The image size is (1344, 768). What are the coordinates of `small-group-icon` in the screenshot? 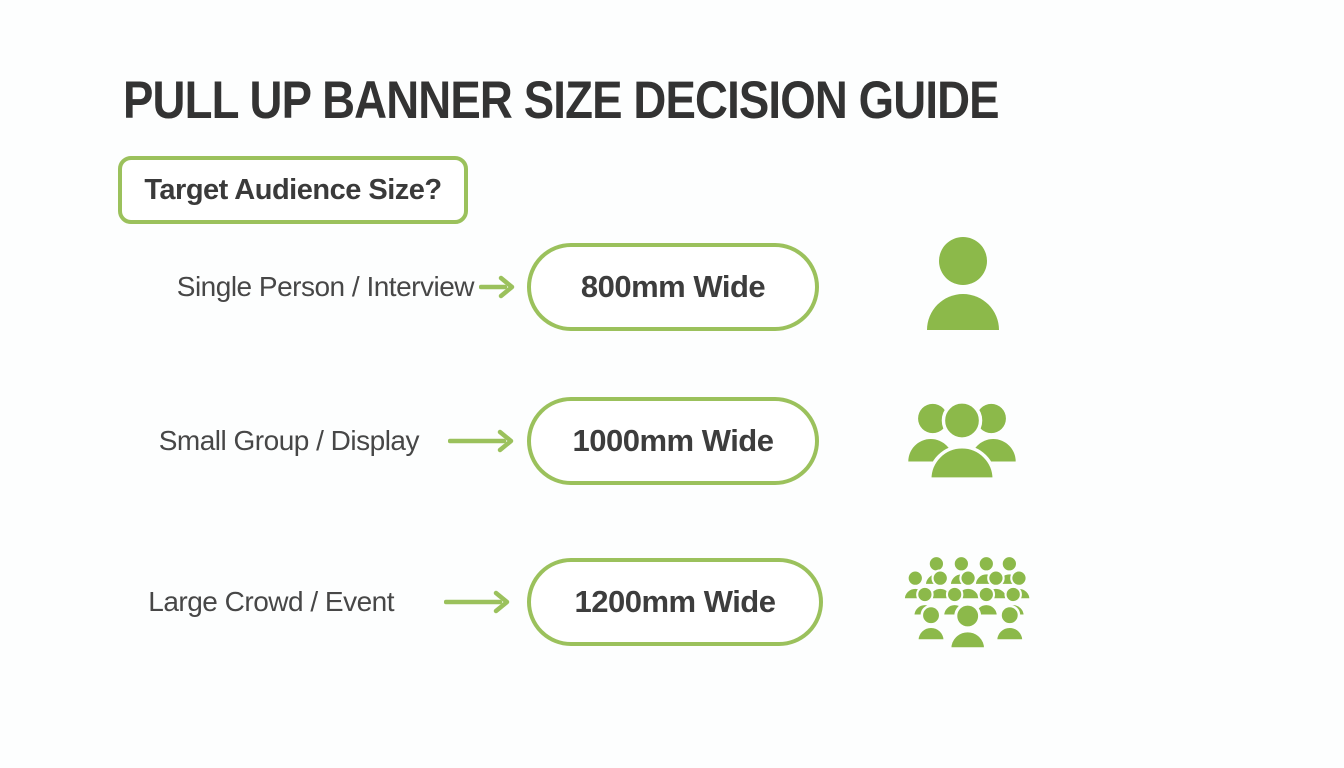 It's located at (962, 440).